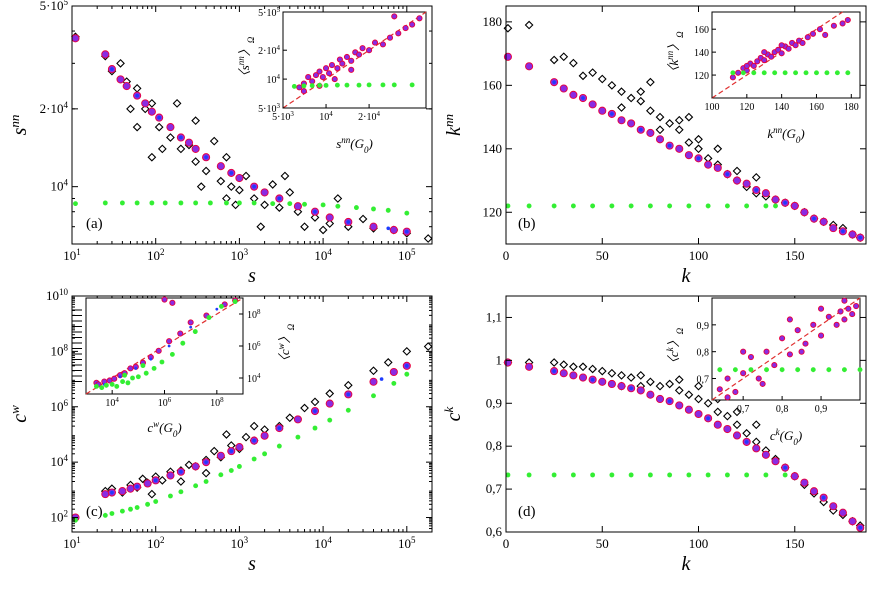 The image size is (872, 604). What do you see at coordinates (162, 252) in the screenshot?
I see `xtick-label-a-1-exp: 2` at bounding box center [162, 252].